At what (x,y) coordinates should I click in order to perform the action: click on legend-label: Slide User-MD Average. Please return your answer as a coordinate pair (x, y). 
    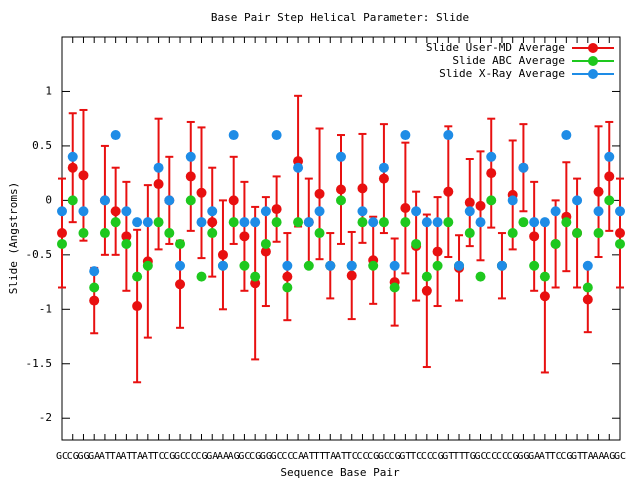
    Looking at the image, I should click on (495, 47).